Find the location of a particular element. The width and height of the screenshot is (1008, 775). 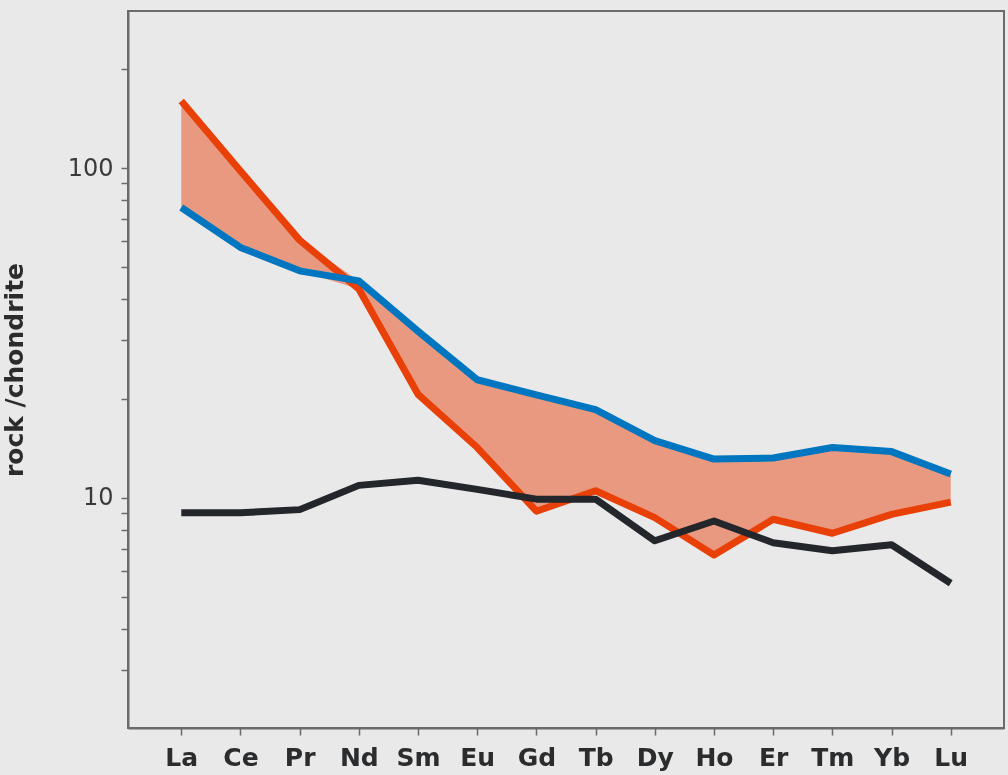

x-tick-label: Ho is located at coordinates (714, 757).